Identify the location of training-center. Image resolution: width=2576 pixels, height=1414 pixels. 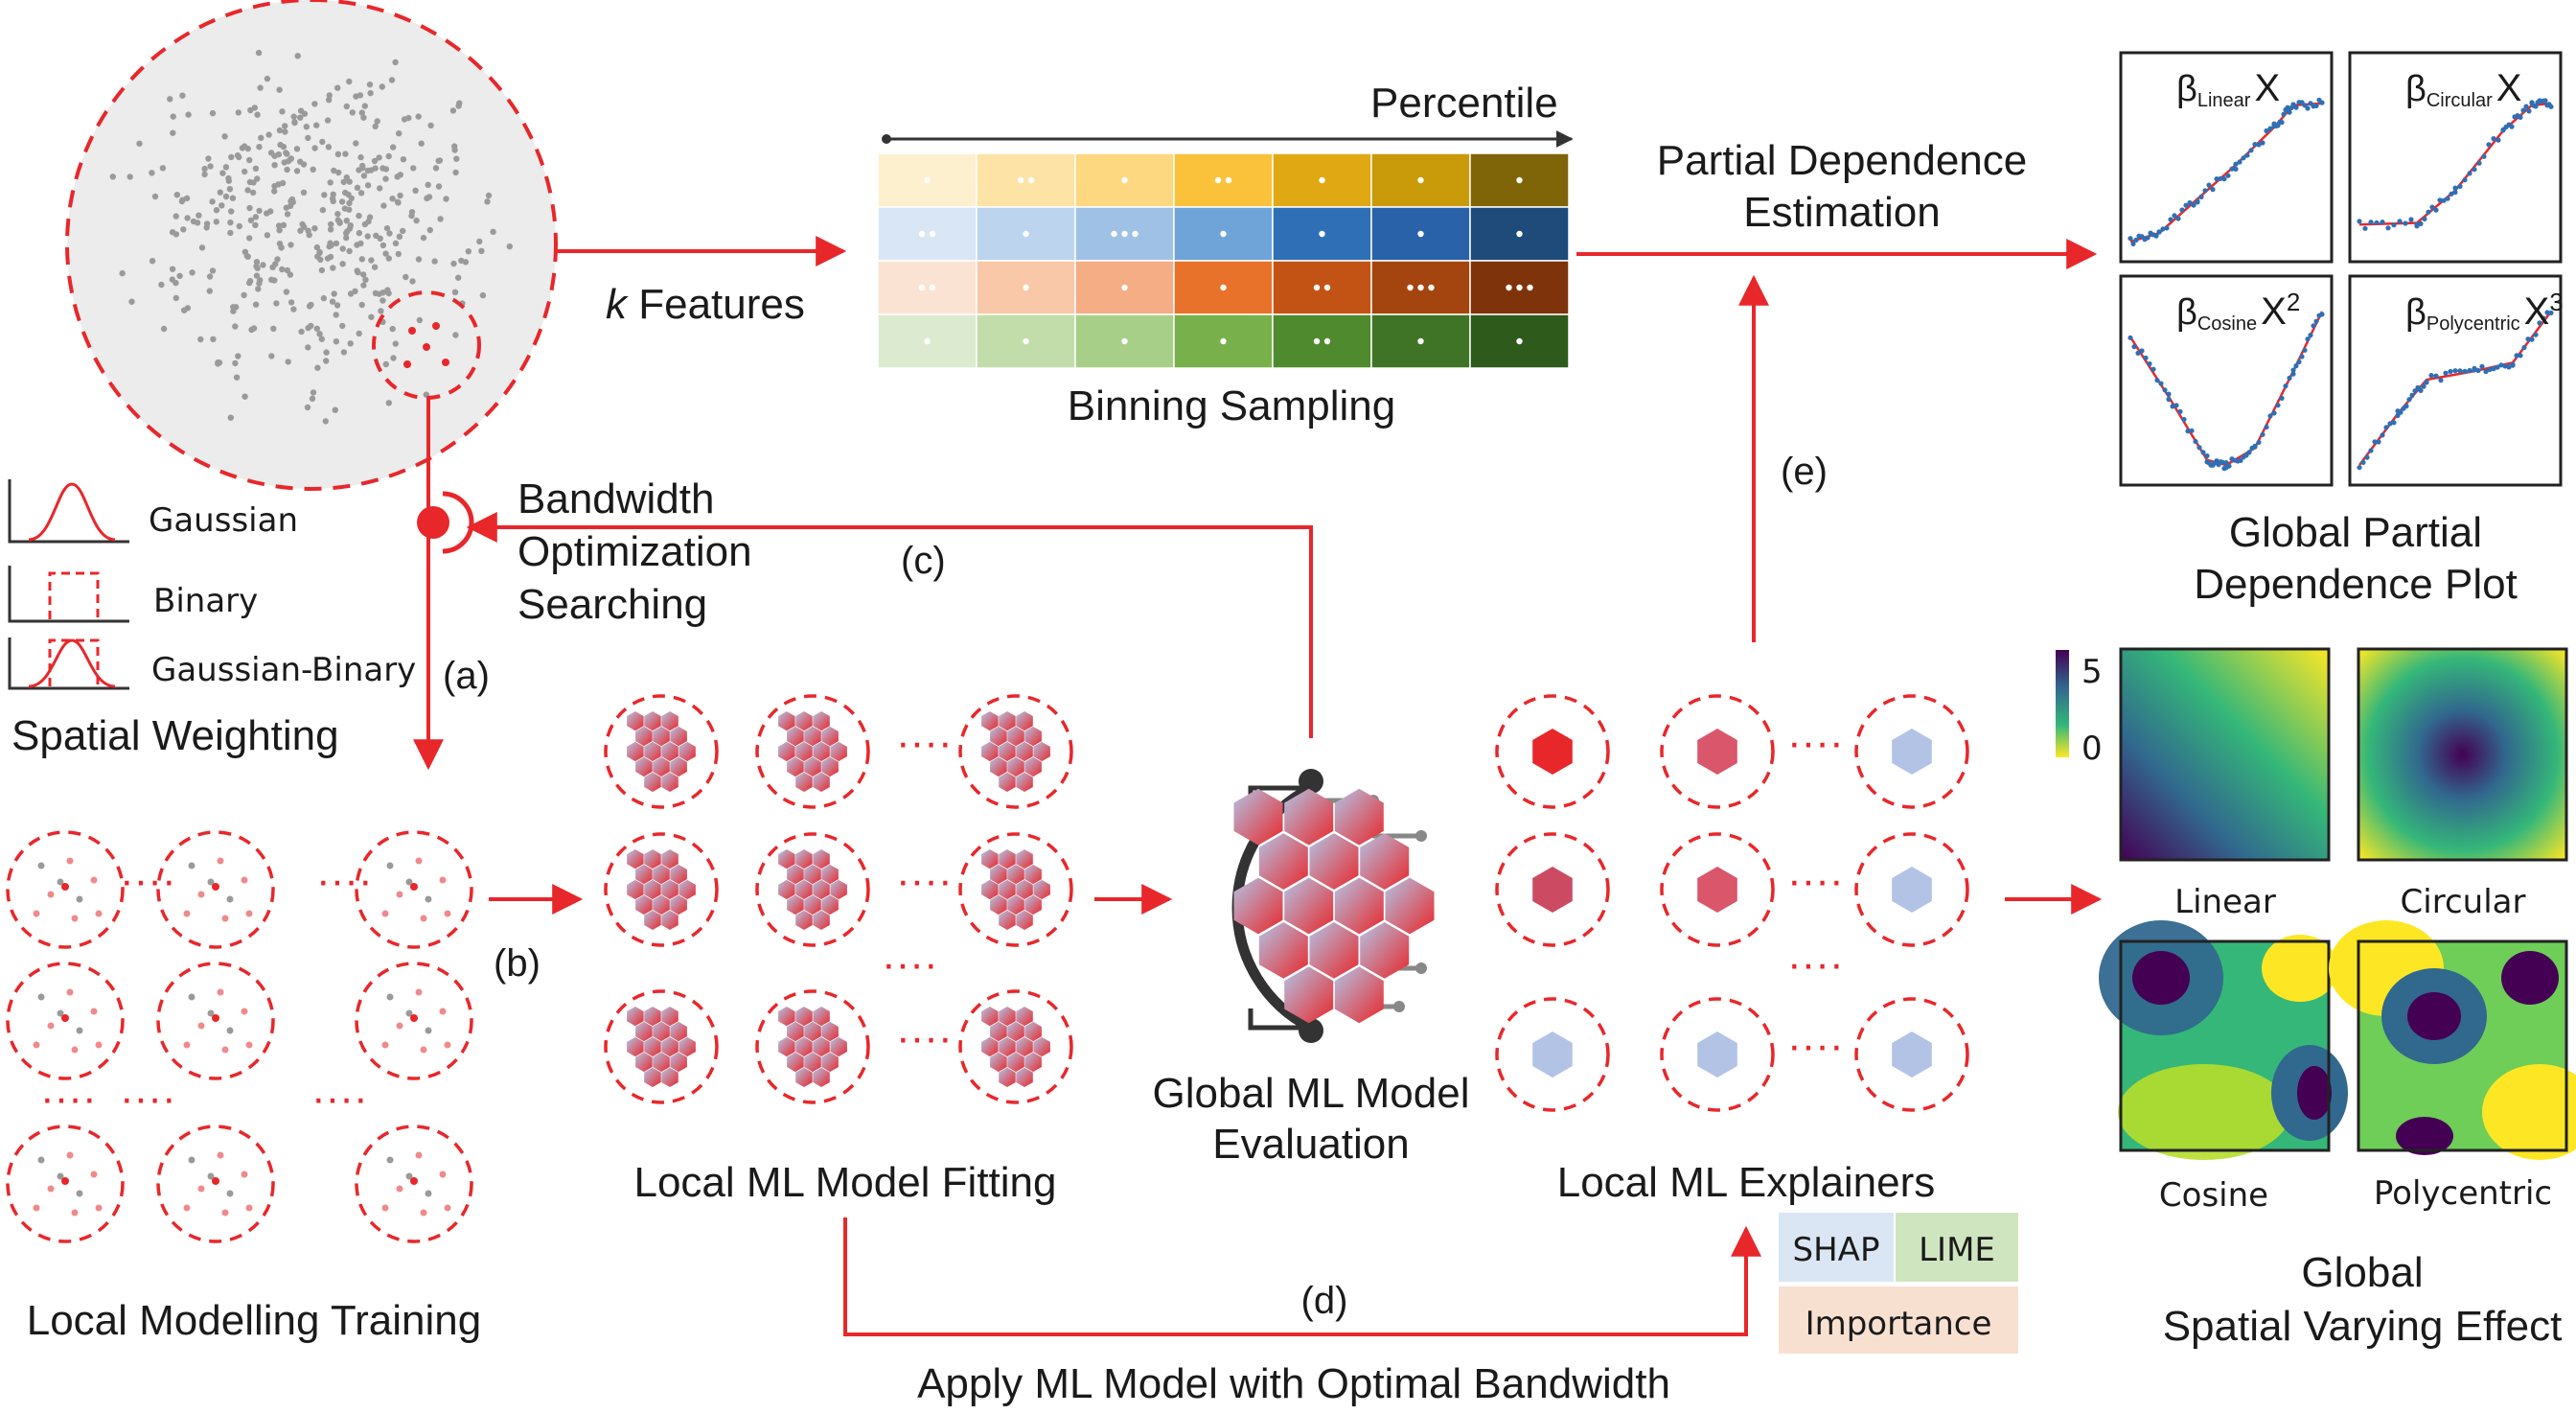
(414, 1181).